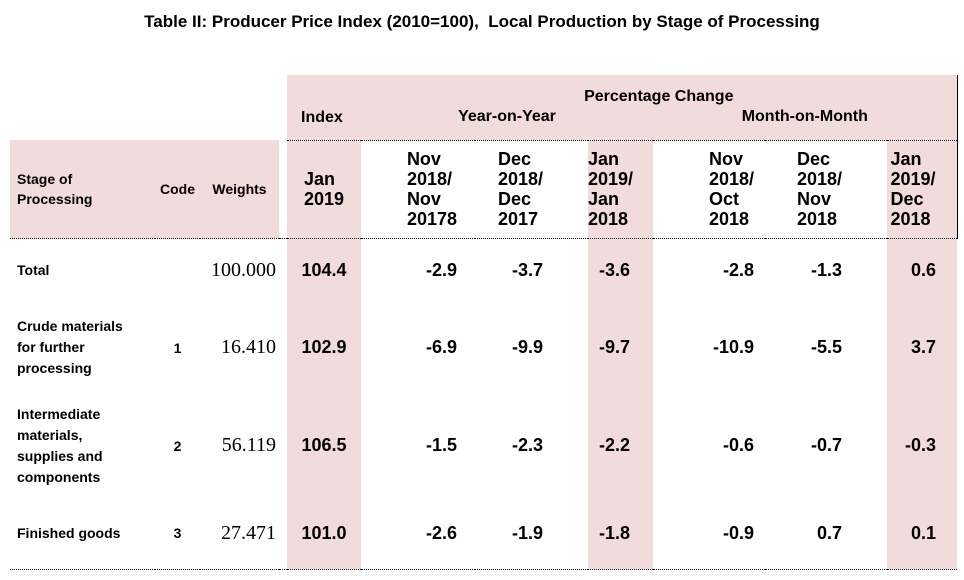  I want to click on mom-jan-value: 3.7, so click(922, 347).